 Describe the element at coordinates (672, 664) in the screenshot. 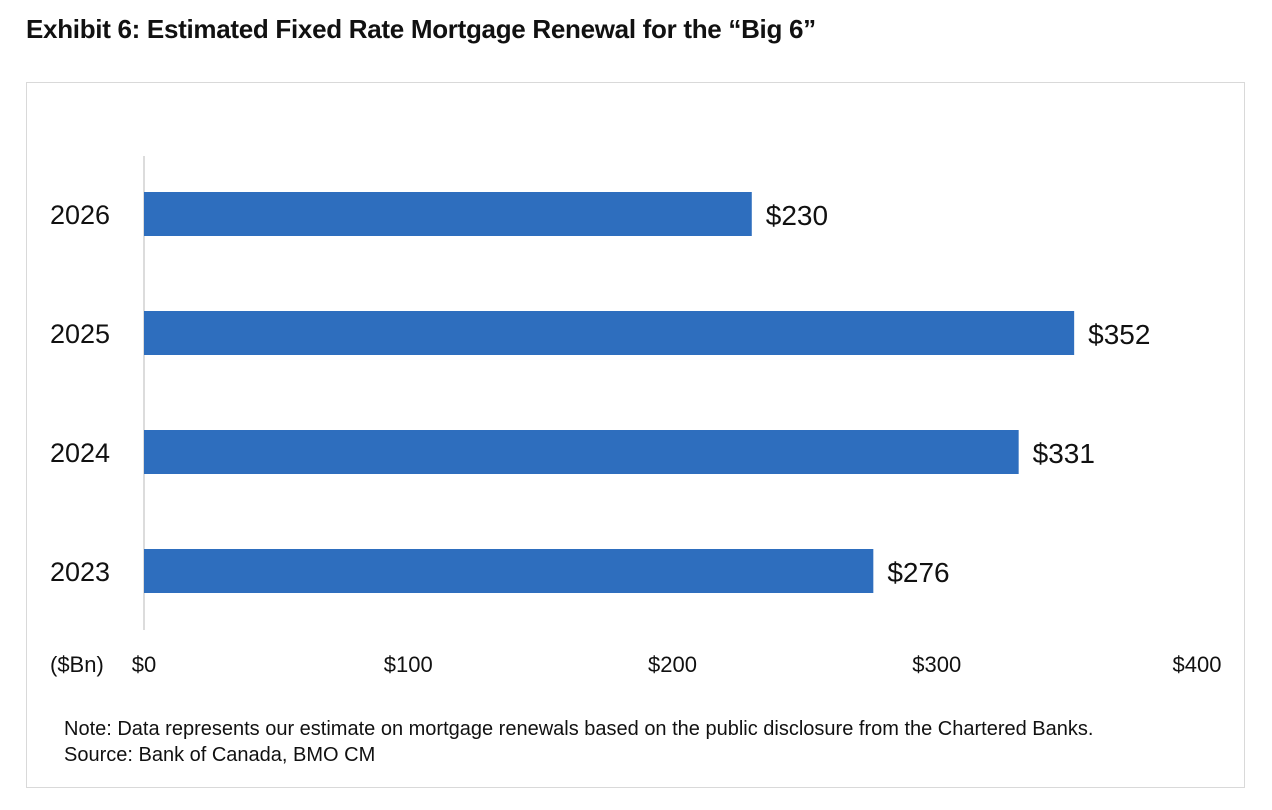

I see `x-tick-label: $200` at that location.